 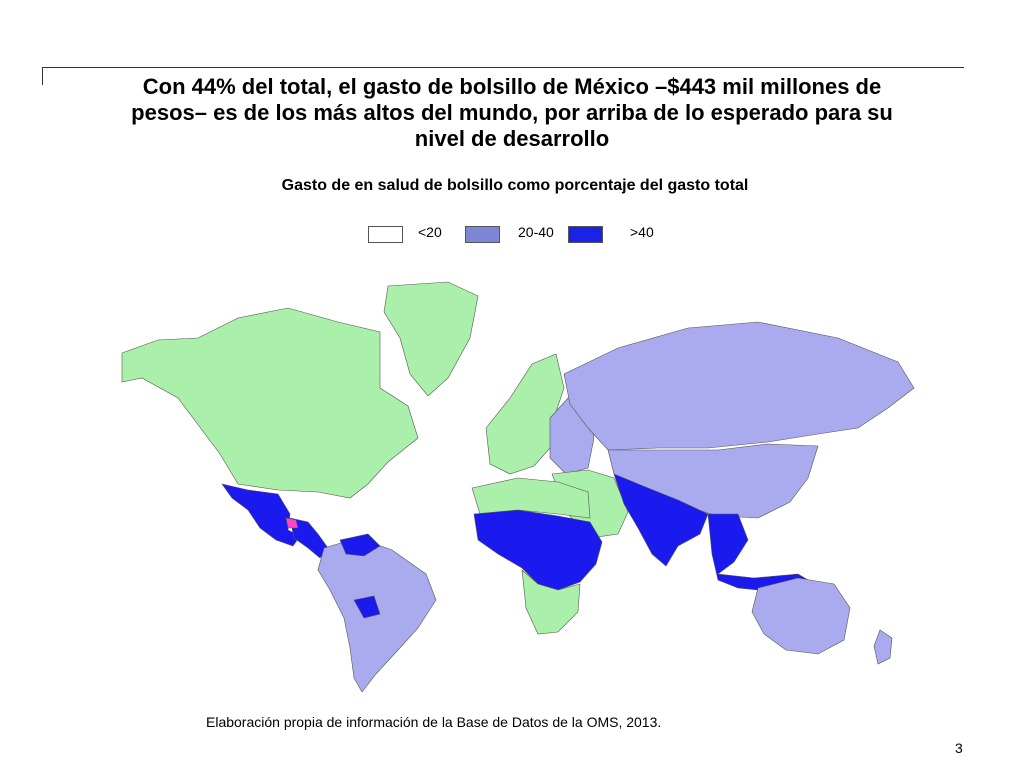 What do you see at coordinates (642, 232) in the screenshot?
I see `legend-label-high: >40` at bounding box center [642, 232].